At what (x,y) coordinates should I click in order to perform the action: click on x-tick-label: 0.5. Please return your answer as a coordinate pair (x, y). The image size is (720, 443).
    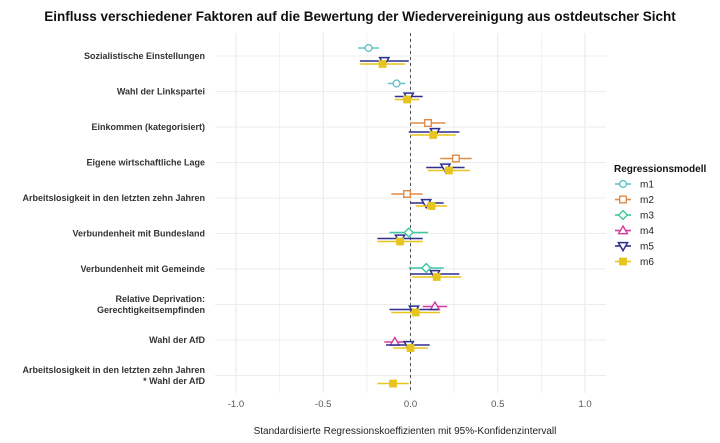
    Looking at the image, I should click on (497, 404).